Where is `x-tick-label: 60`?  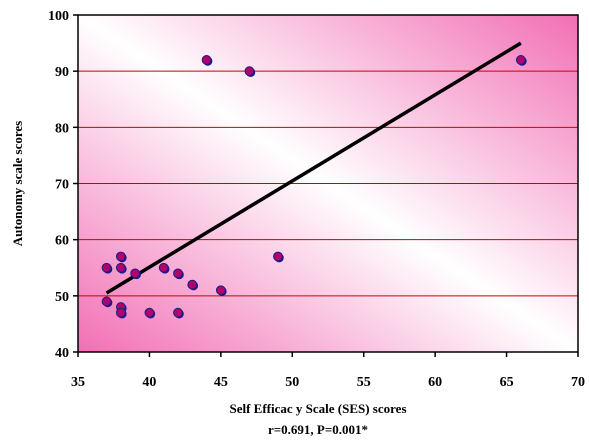
x-tick-label: 60 is located at coordinates (435, 382).